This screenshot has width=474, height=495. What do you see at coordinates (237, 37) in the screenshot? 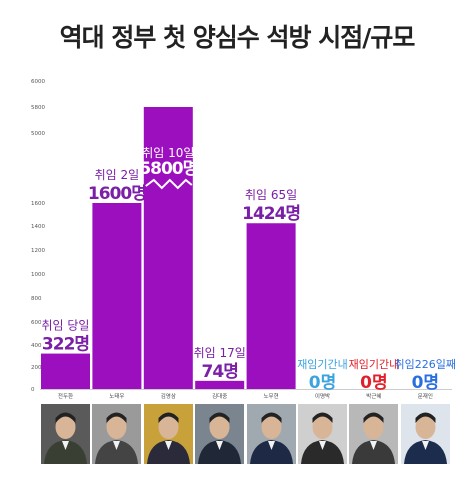
I see `chart-title: 역대 정부 첫 양심수 석방 시점/규모` at bounding box center [237, 37].